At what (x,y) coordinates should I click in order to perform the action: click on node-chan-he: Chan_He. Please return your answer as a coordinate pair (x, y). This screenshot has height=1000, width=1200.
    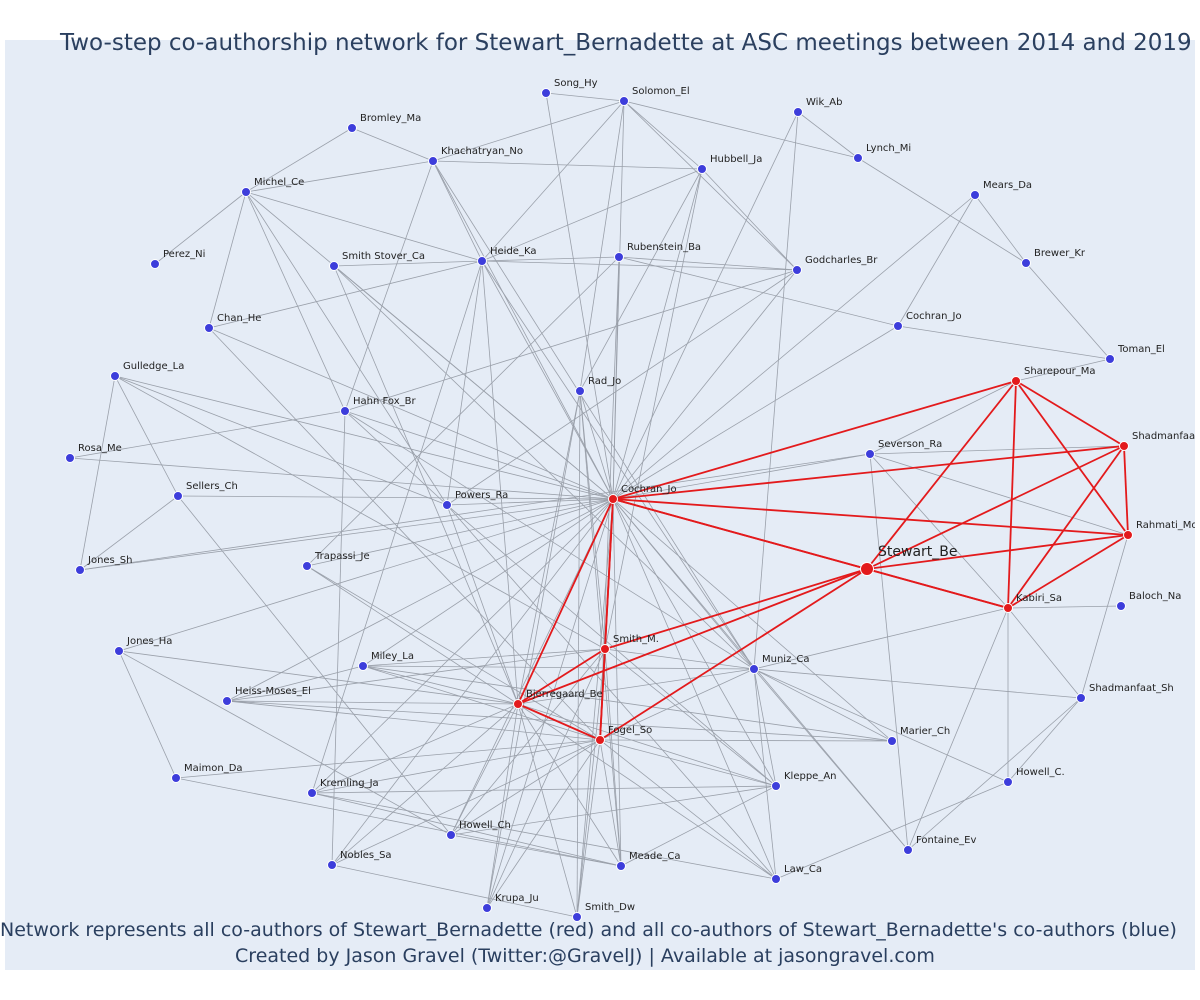
    Looking at the image, I should click on (233, 323).